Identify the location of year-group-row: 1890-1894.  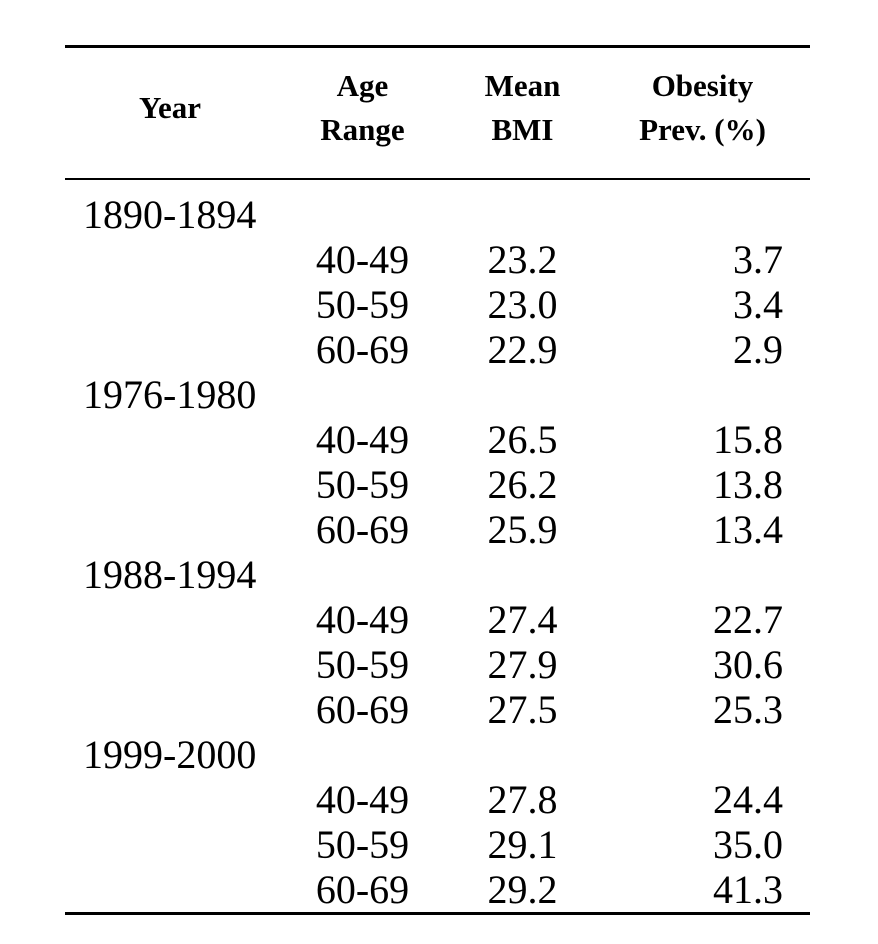
(437, 208).